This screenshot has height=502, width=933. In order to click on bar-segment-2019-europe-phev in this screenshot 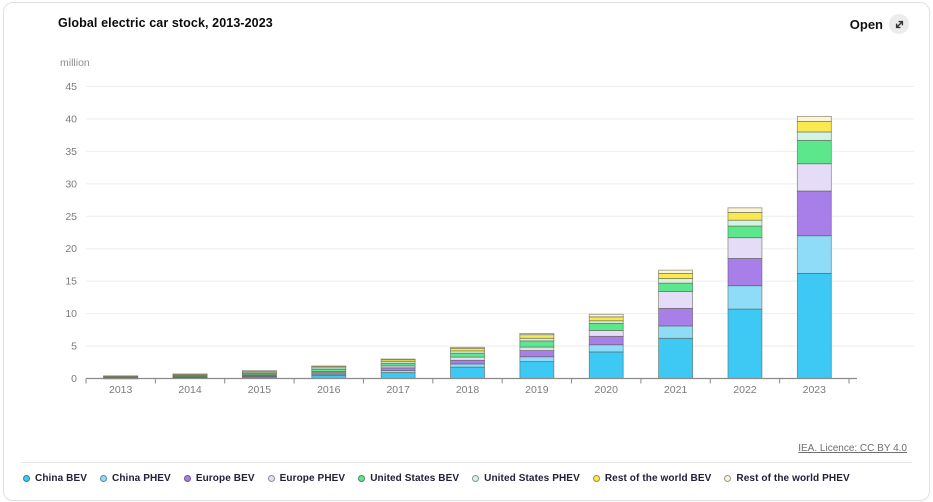, I will do `click(537, 348)`.